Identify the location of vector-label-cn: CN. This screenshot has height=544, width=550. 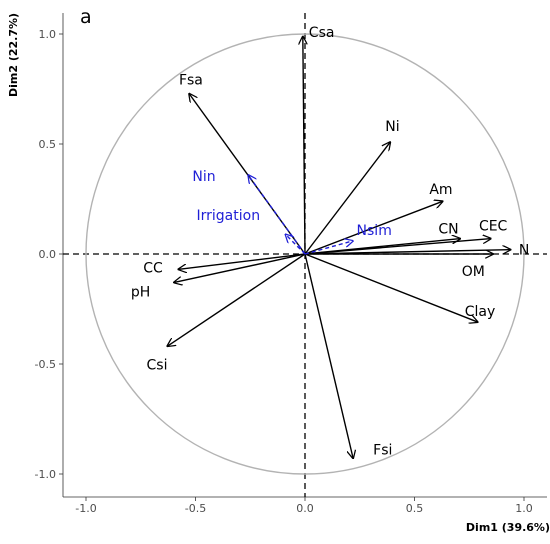
(448, 230).